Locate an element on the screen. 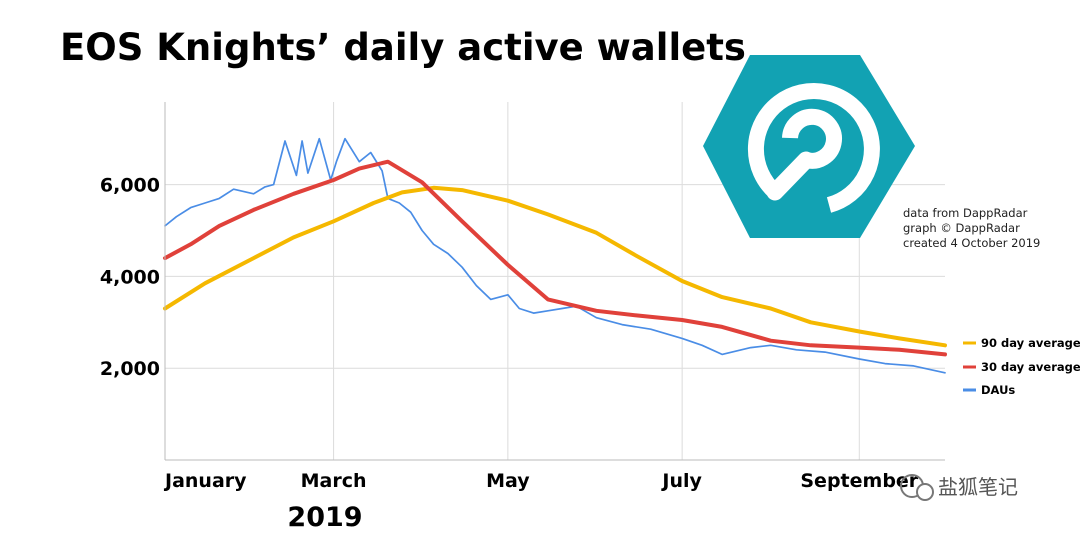  legend: 90 day average 30 day average DAUs is located at coordinates (1021, 366).